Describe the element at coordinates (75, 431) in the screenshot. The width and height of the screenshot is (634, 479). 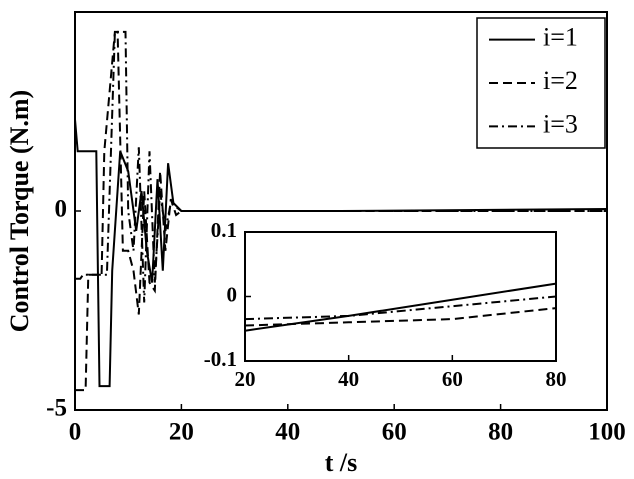
I see `x-tick-label: 0` at that location.